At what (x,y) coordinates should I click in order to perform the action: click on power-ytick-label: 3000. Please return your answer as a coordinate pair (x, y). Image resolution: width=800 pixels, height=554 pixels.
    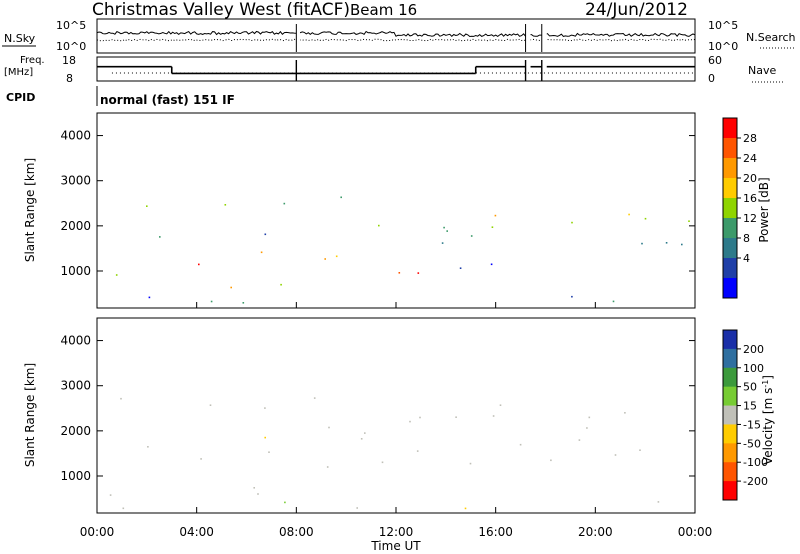
    Looking at the image, I should click on (75, 181).